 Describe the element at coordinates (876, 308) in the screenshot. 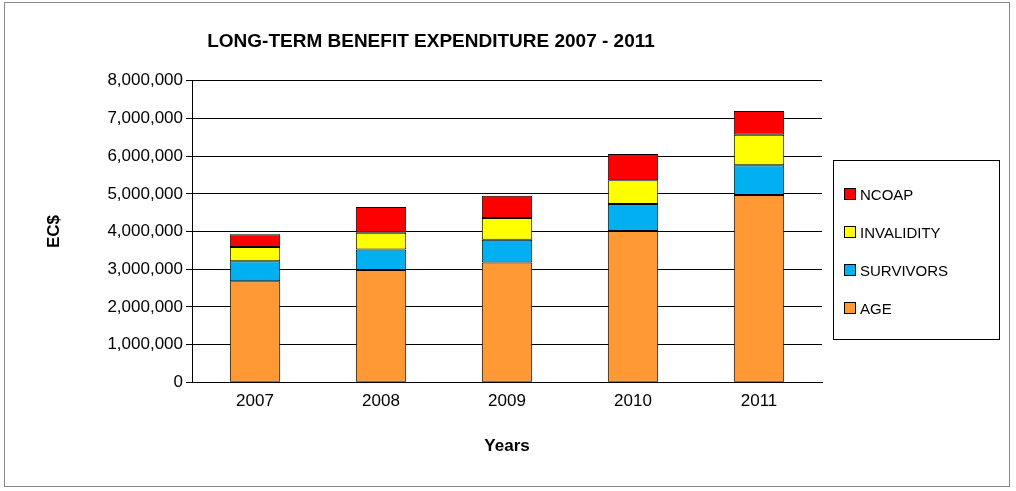

I see `legend-label: AGE` at that location.